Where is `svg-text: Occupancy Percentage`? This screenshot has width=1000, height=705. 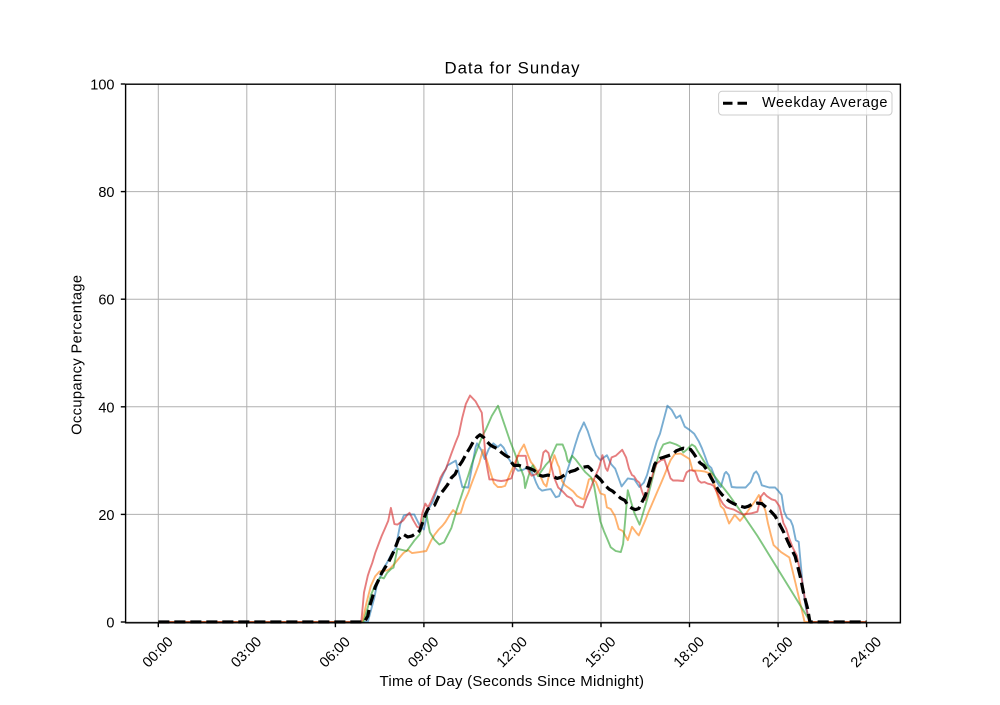
svg-text: Occupancy Percentage is located at coordinates (78, 355).